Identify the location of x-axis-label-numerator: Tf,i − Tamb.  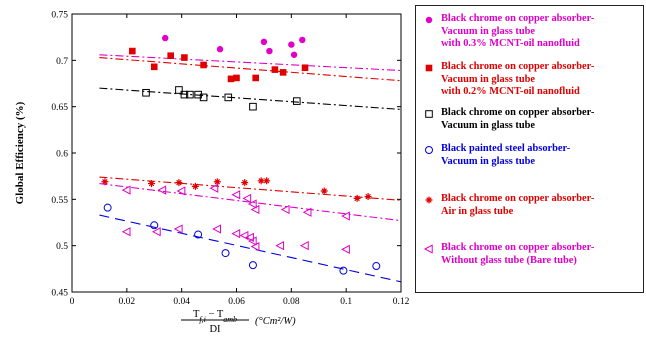
(215, 316).